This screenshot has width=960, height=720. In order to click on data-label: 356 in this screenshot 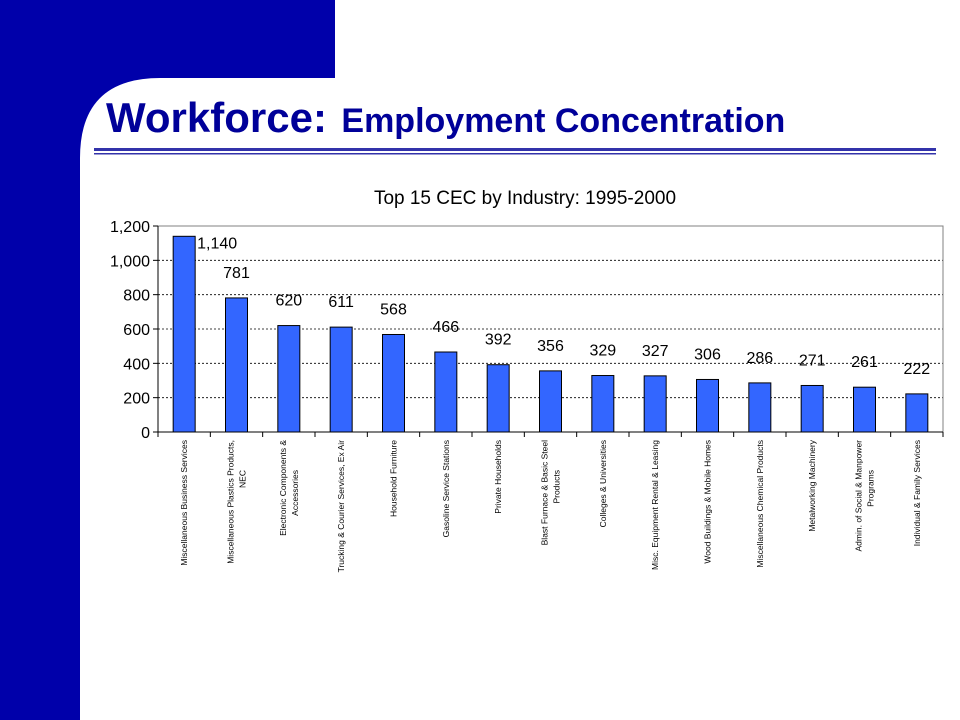, I will do `click(550, 346)`.